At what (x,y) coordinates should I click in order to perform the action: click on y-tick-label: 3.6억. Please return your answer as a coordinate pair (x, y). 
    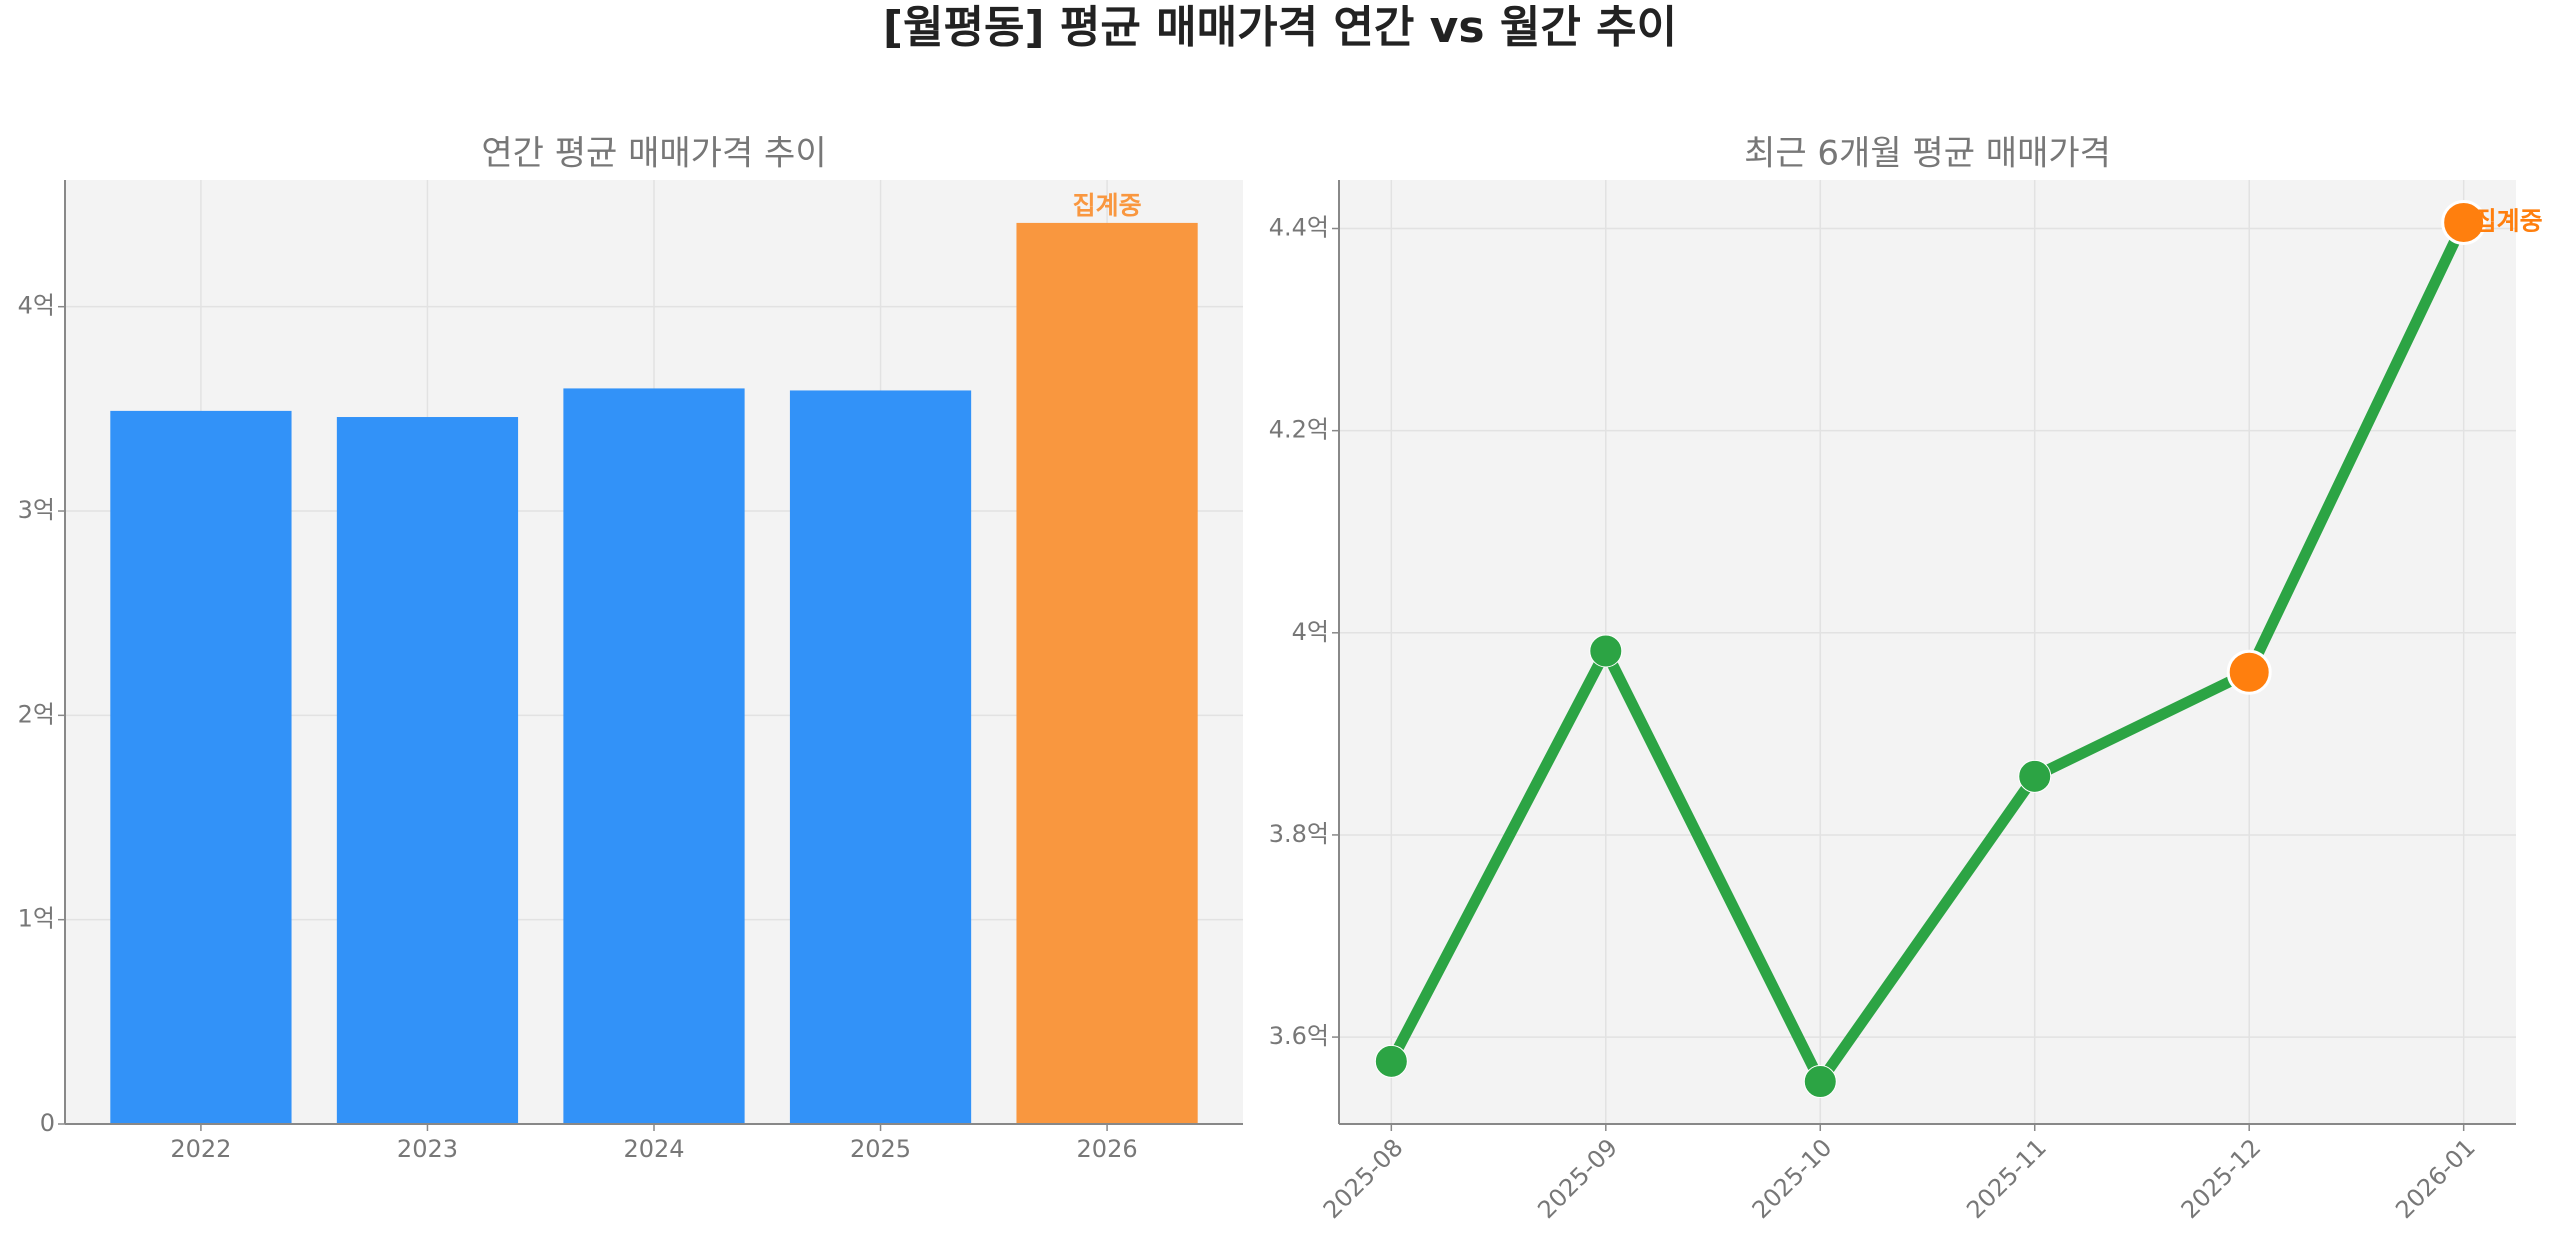
    Looking at the image, I should click on (1299, 1036).